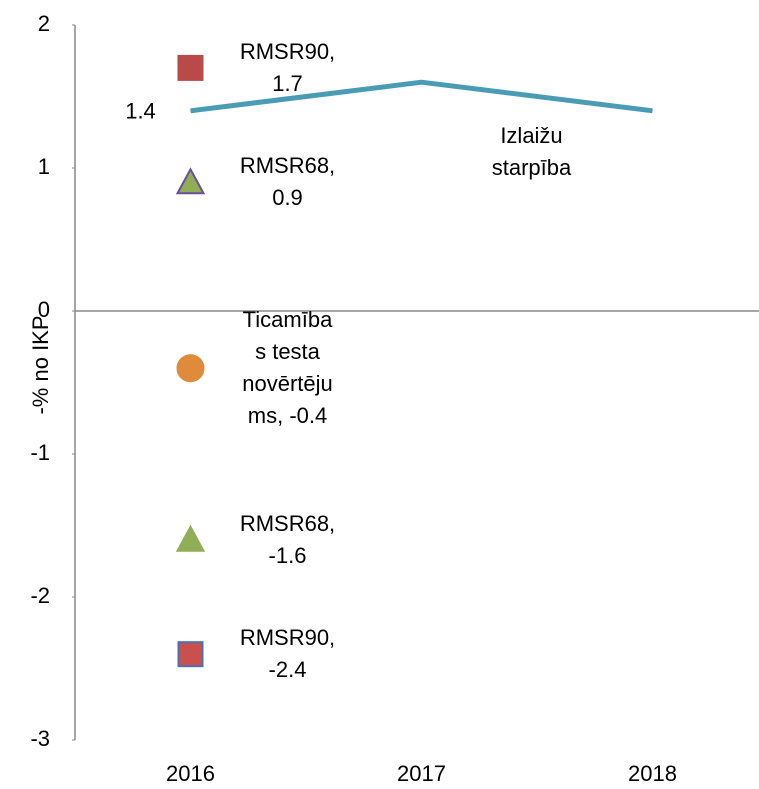  What do you see at coordinates (44, 309) in the screenshot?
I see `y-tick-label: 0` at bounding box center [44, 309].